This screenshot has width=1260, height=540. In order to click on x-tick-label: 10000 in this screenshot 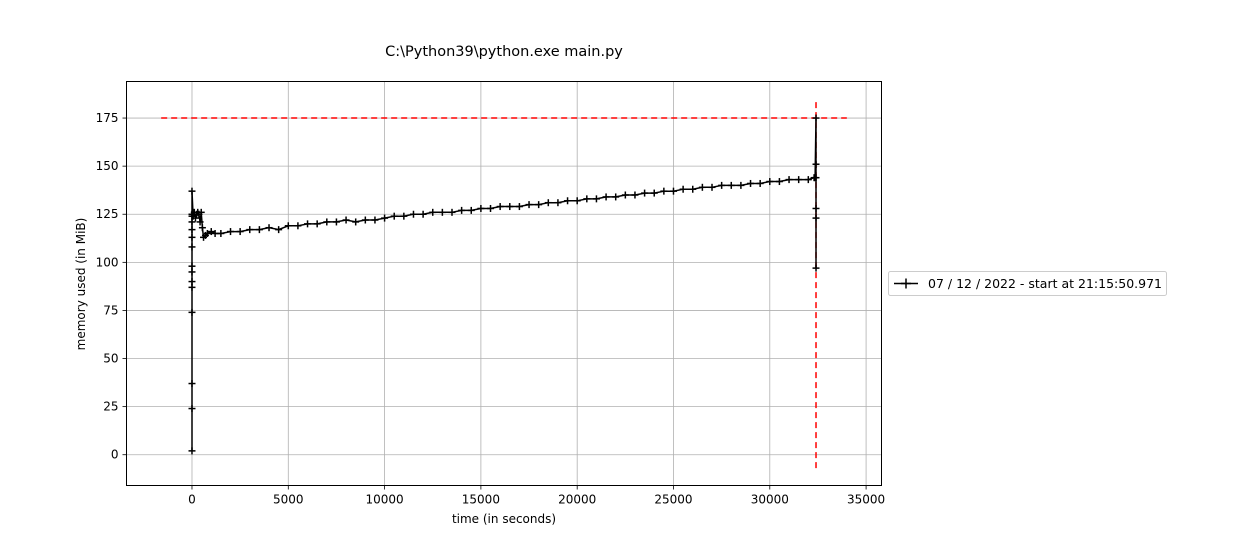, I will do `click(384, 500)`.